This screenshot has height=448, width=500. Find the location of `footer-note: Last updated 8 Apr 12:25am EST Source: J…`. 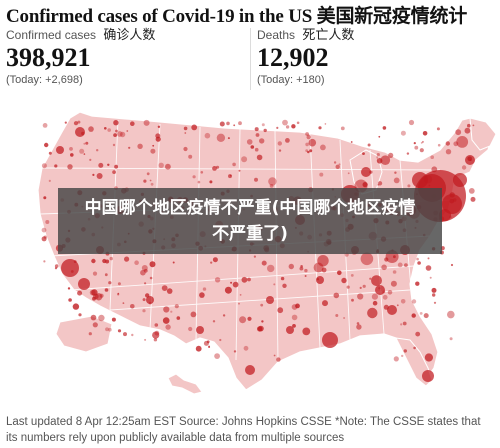

footer-note: Last updated 8 Apr 12:25am EST Source: J… is located at coordinates (243, 430).